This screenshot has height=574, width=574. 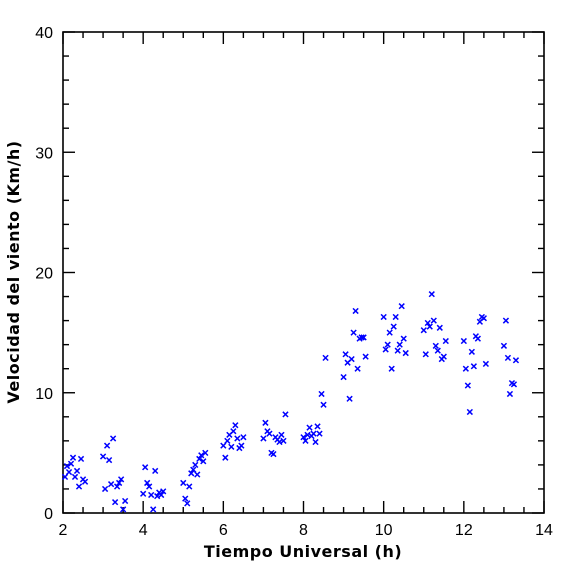 What do you see at coordinates (544, 530) in the screenshot?
I see `x-tick-label: 14` at bounding box center [544, 530].